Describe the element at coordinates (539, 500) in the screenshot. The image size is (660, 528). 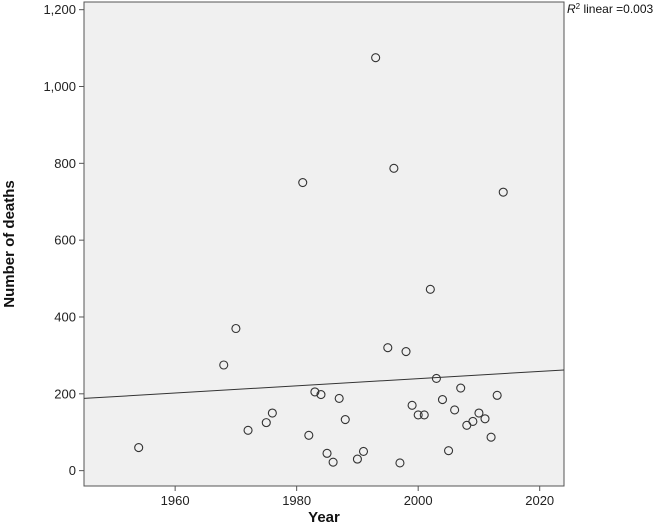
I see `x-tick-label: 2020` at that location.